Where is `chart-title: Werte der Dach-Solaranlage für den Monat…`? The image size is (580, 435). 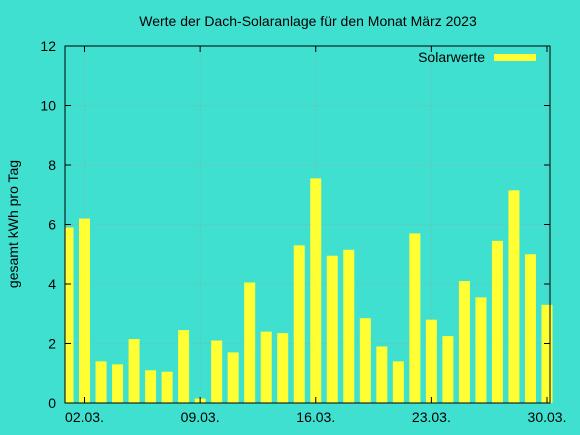 chart-title: Werte der Dach-Solaranlage für den Monat… is located at coordinates (308, 21).